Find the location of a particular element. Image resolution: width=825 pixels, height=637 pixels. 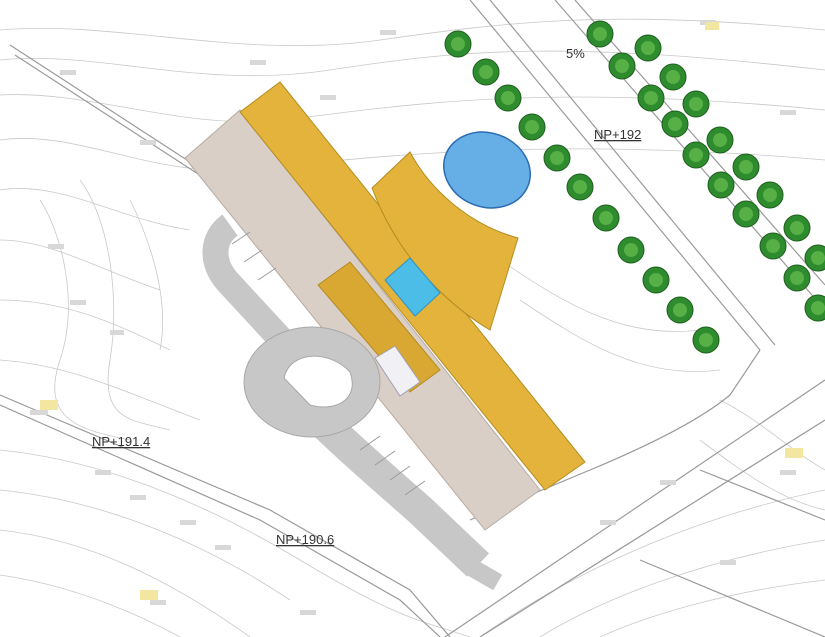

small-structure is located at coordinates (397, 371).